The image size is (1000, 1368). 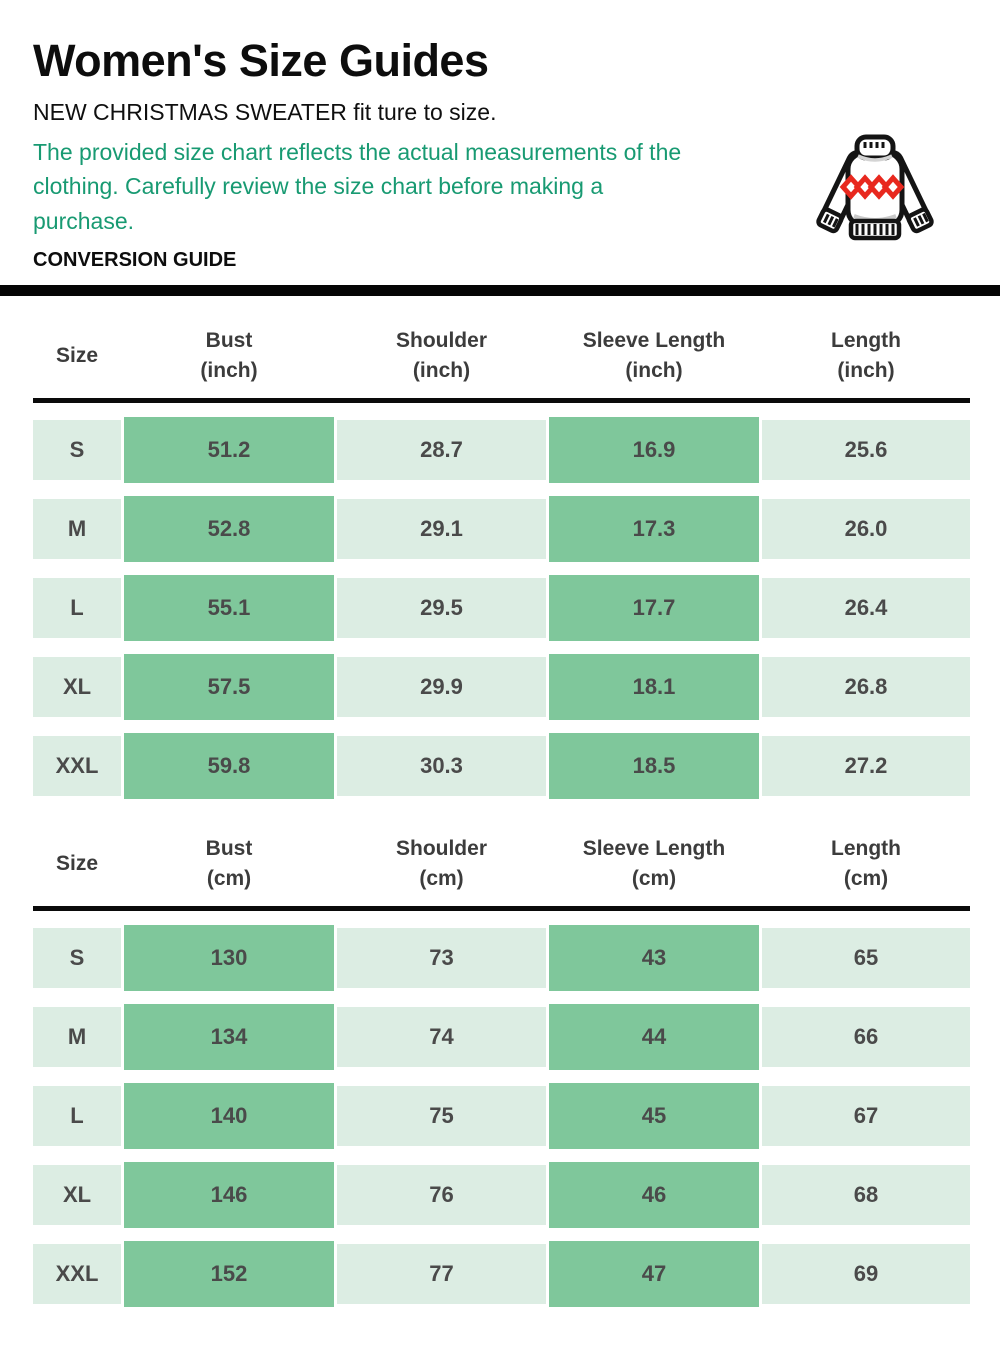 I want to click on table-row: S 130 73 43 65, so click(x=501, y=958).